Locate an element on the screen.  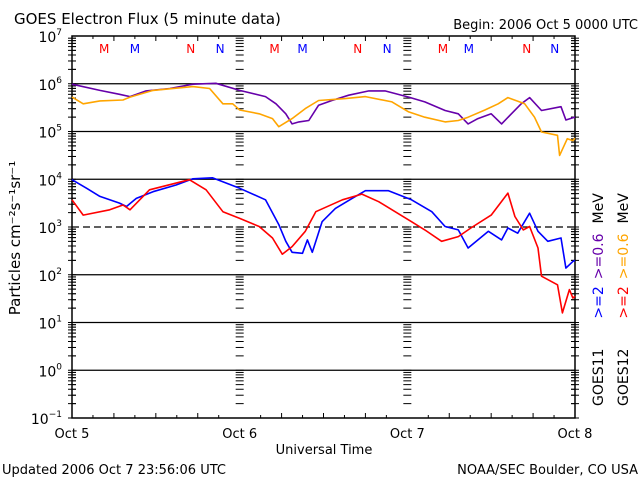
legend-column-goes12: GOES12 >=2 >=0.6 MeV is located at coordinates (624, 299).